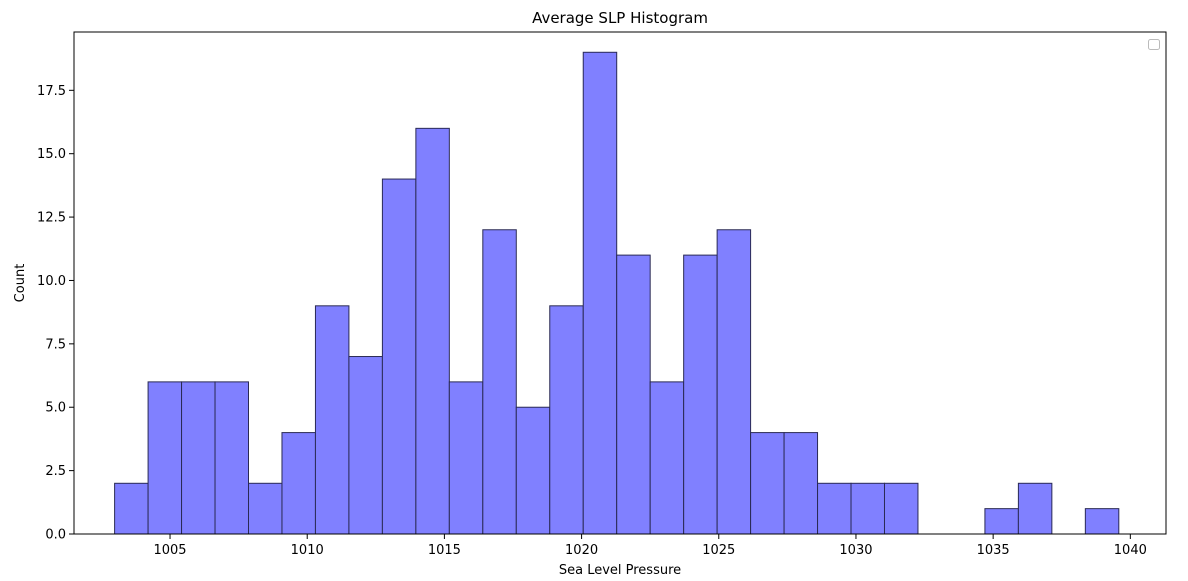  I want to click on chart-title: Average SLP Histogram, so click(620, 18).